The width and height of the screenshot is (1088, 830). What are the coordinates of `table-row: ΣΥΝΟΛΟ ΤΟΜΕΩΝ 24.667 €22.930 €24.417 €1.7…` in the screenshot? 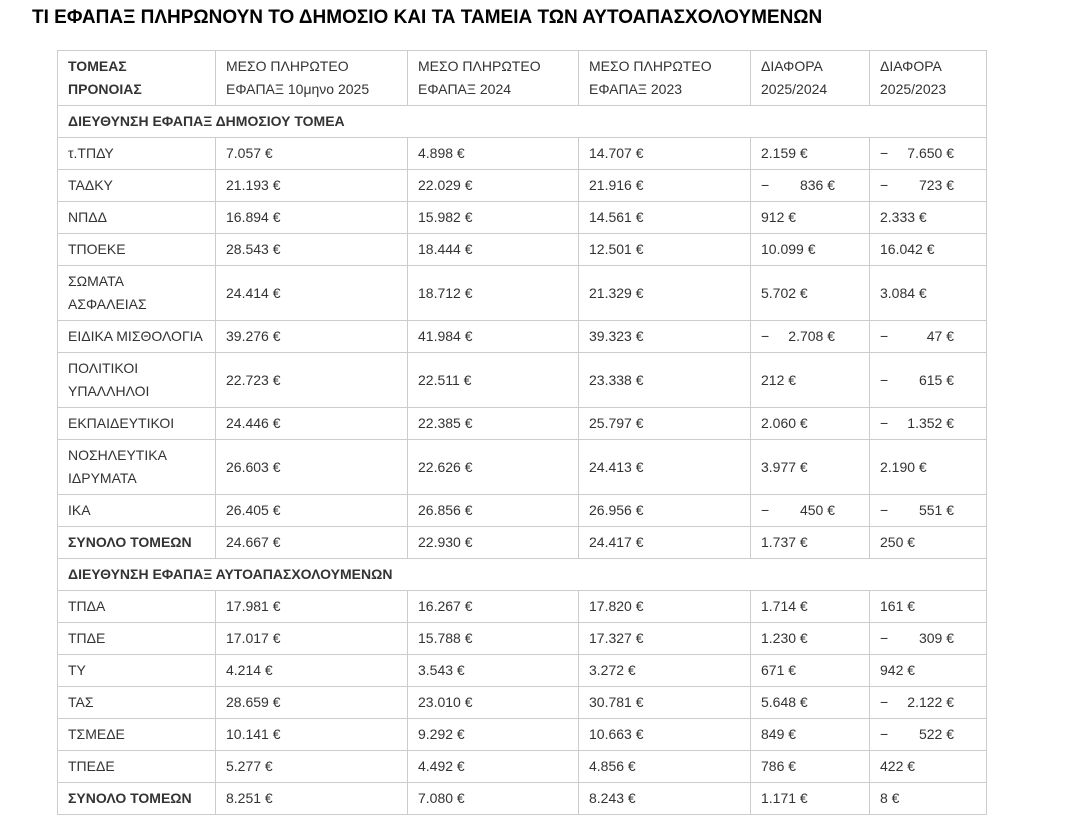 It's located at (522, 542).